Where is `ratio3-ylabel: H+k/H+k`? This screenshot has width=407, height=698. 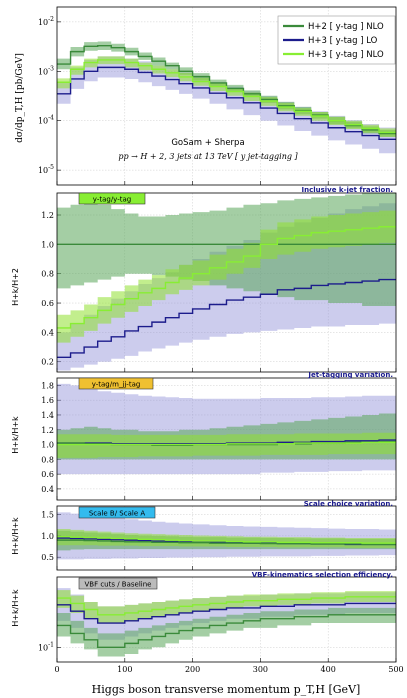 ratio3-ylabel: H+k/H+k is located at coordinates (15, 536).